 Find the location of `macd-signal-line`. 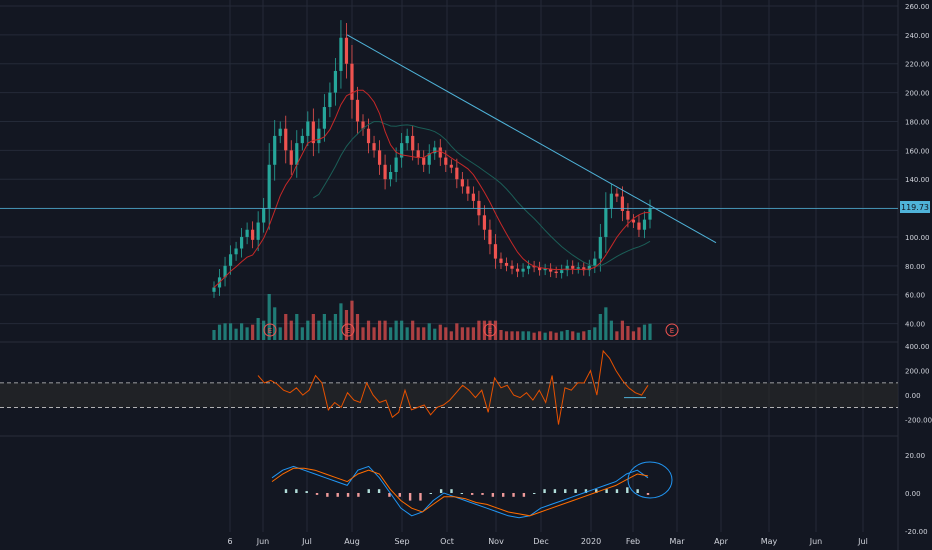

macd-signal-line is located at coordinates (460, 492).